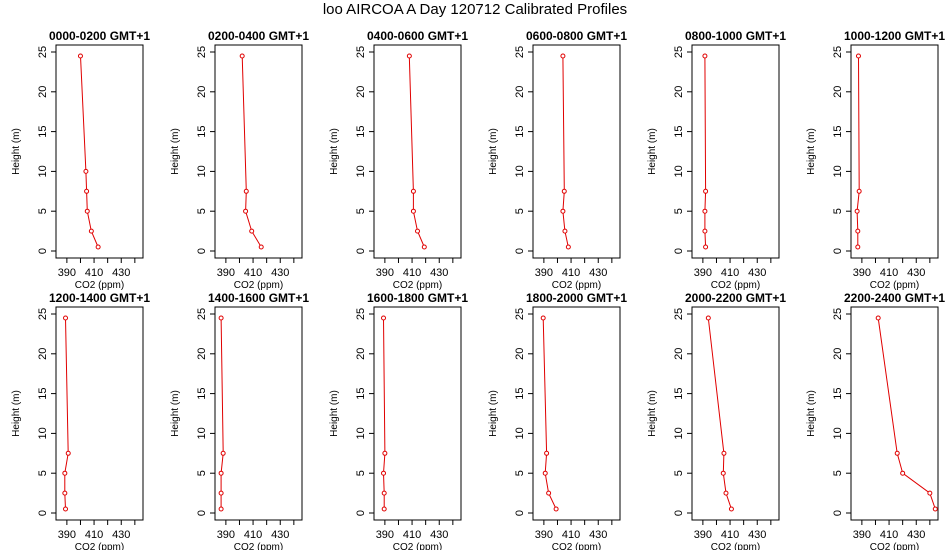 The image size is (950, 550). What do you see at coordinates (735, 298) in the screenshot?
I see `panel-title: 2000-2200 GMT+1` at bounding box center [735, 298].